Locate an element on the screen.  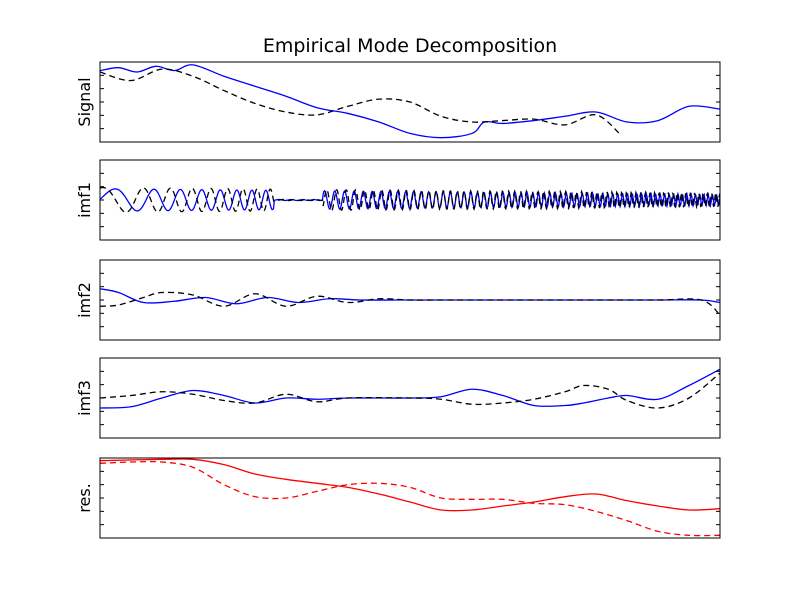
y-axis-label: imf3 is located at coordinates (84, 398).